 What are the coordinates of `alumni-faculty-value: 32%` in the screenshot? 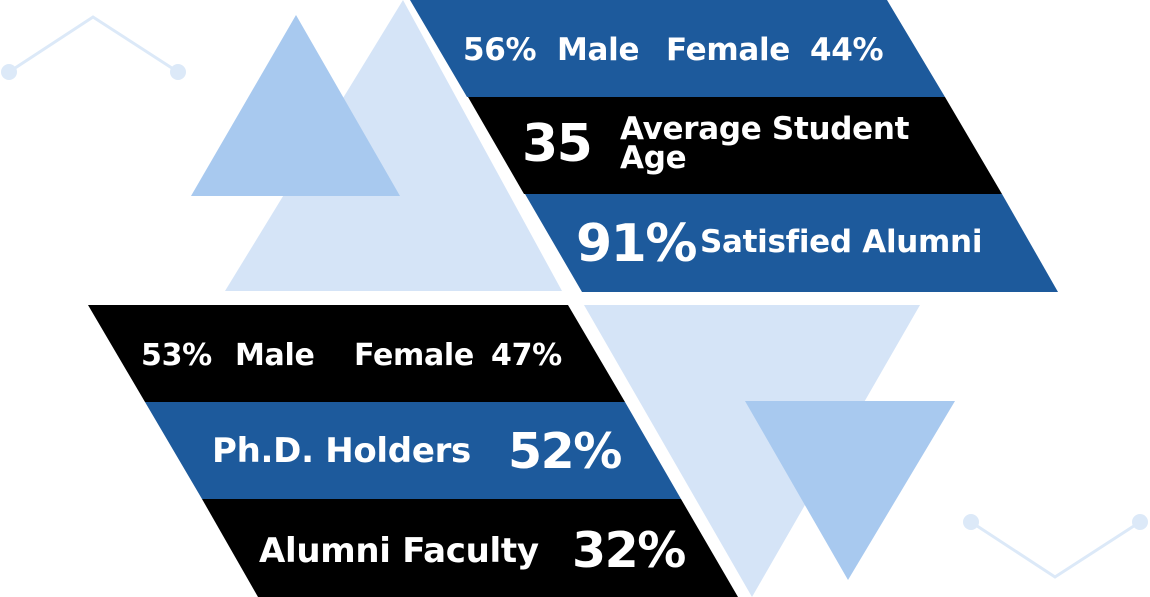 It's located at (629, 550).